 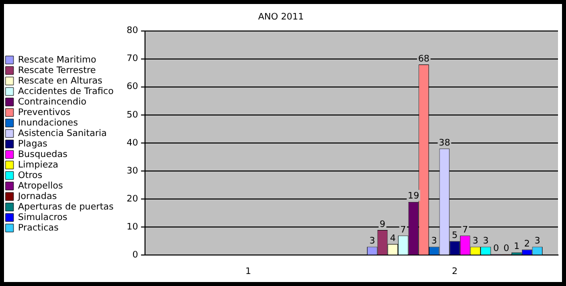 I want to click on legend-label: Atropellos, so click(x=41, y=186).